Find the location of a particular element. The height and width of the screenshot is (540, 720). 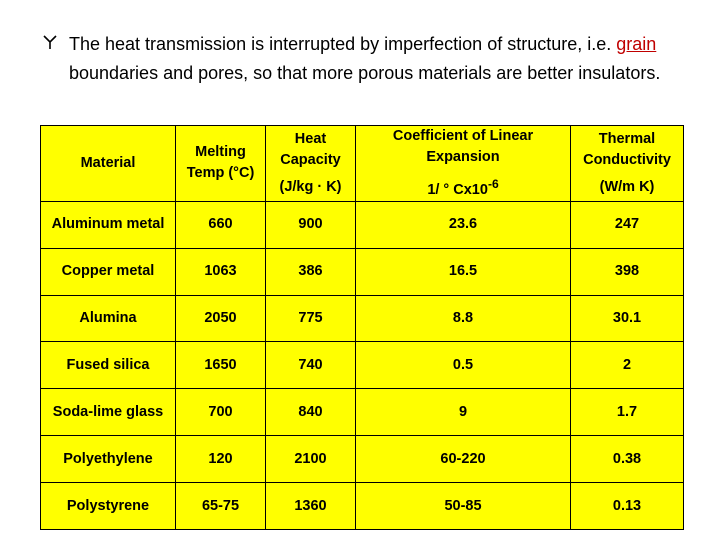

table-cell: 900 is located at coordinates (310, 224).